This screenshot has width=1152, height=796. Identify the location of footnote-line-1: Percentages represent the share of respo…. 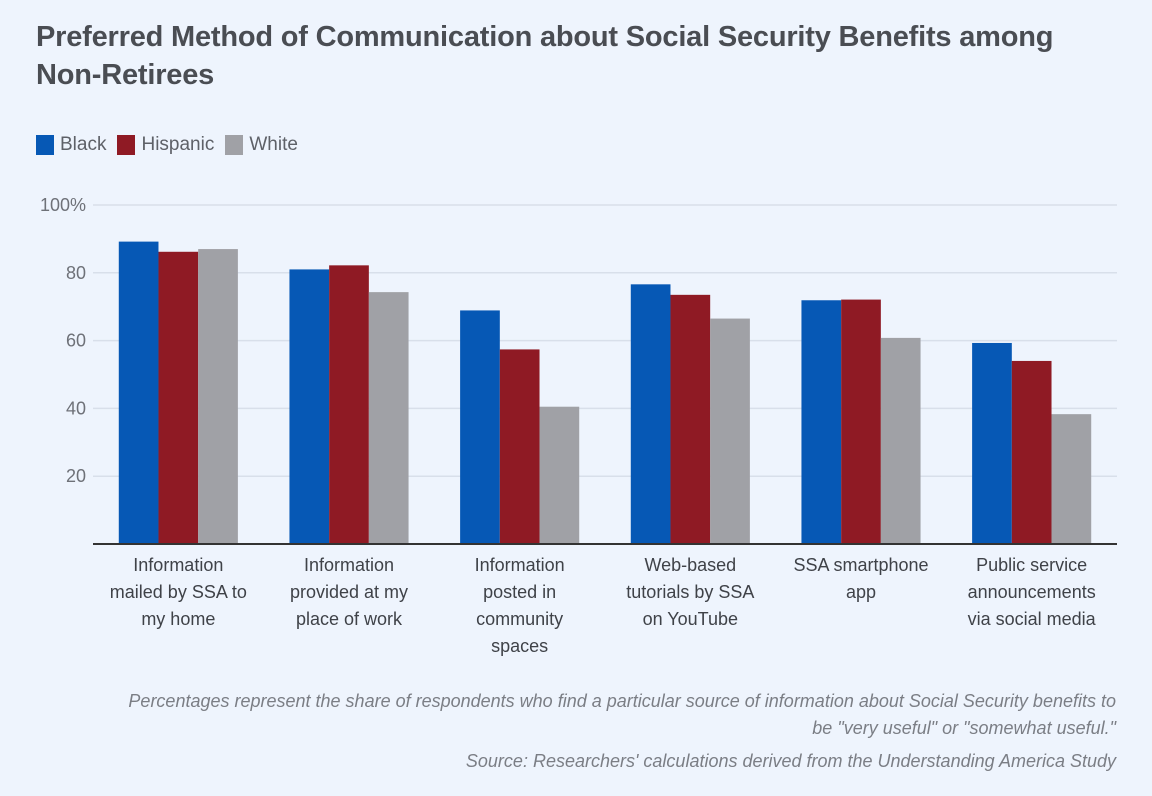
(622, 701).